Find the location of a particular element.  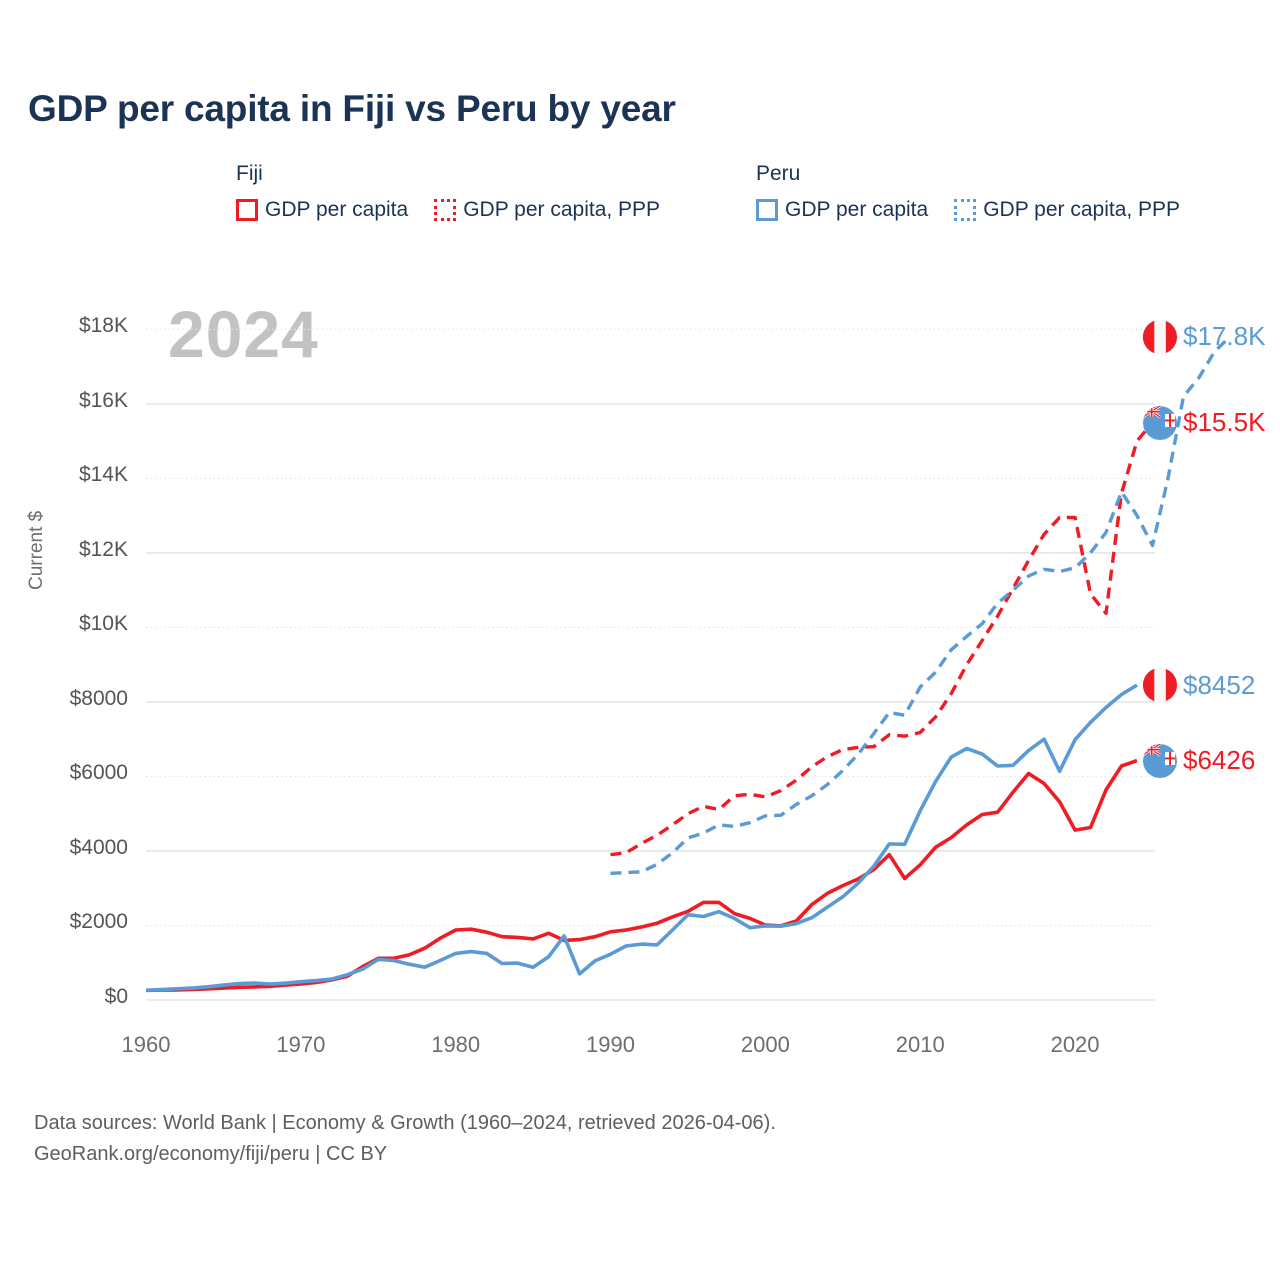

end-label-fiji-gdp: $6426 is located at coordinates (1199, 760).